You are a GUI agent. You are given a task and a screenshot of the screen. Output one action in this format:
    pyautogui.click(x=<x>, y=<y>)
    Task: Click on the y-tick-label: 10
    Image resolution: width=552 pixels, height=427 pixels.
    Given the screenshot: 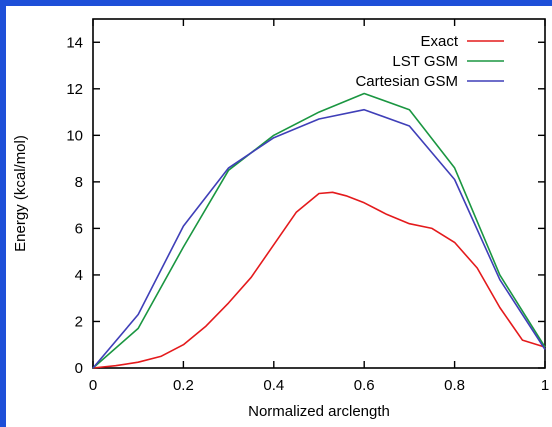 What is the action you would take?
    pyautogui.click(x=74, y=135)
    